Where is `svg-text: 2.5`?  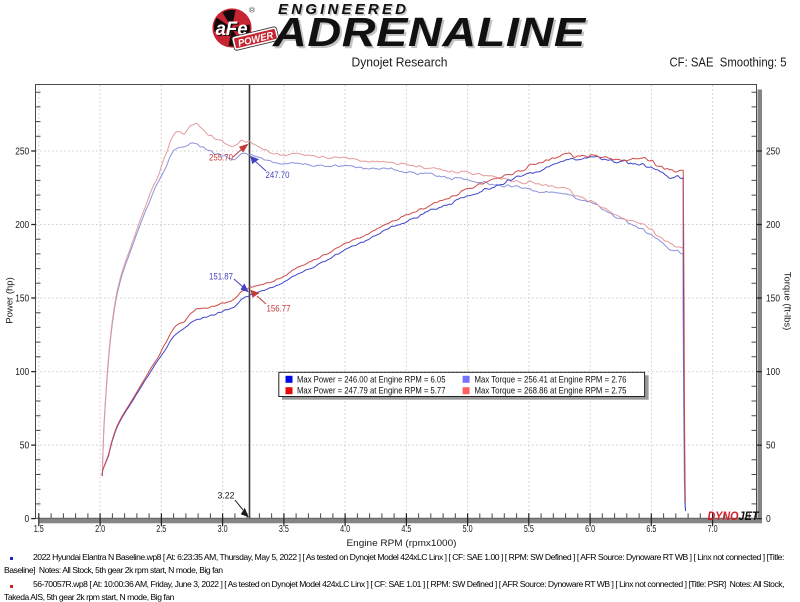 svg-text: 2.5 is located at coordinates (161, 529).